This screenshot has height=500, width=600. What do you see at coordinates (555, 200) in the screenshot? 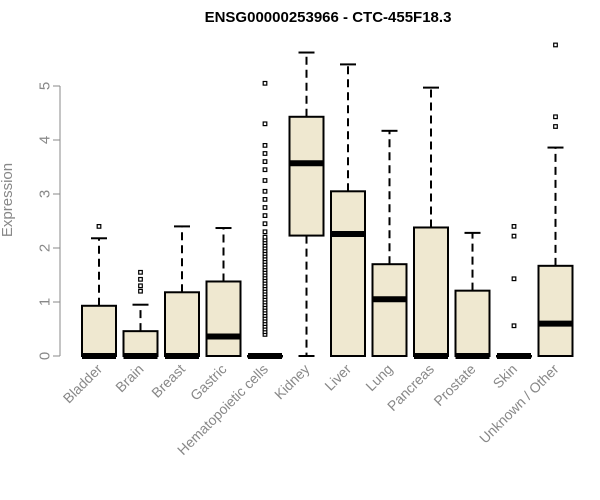
I see `box-unknown-other` at bounding box center [555, 200].